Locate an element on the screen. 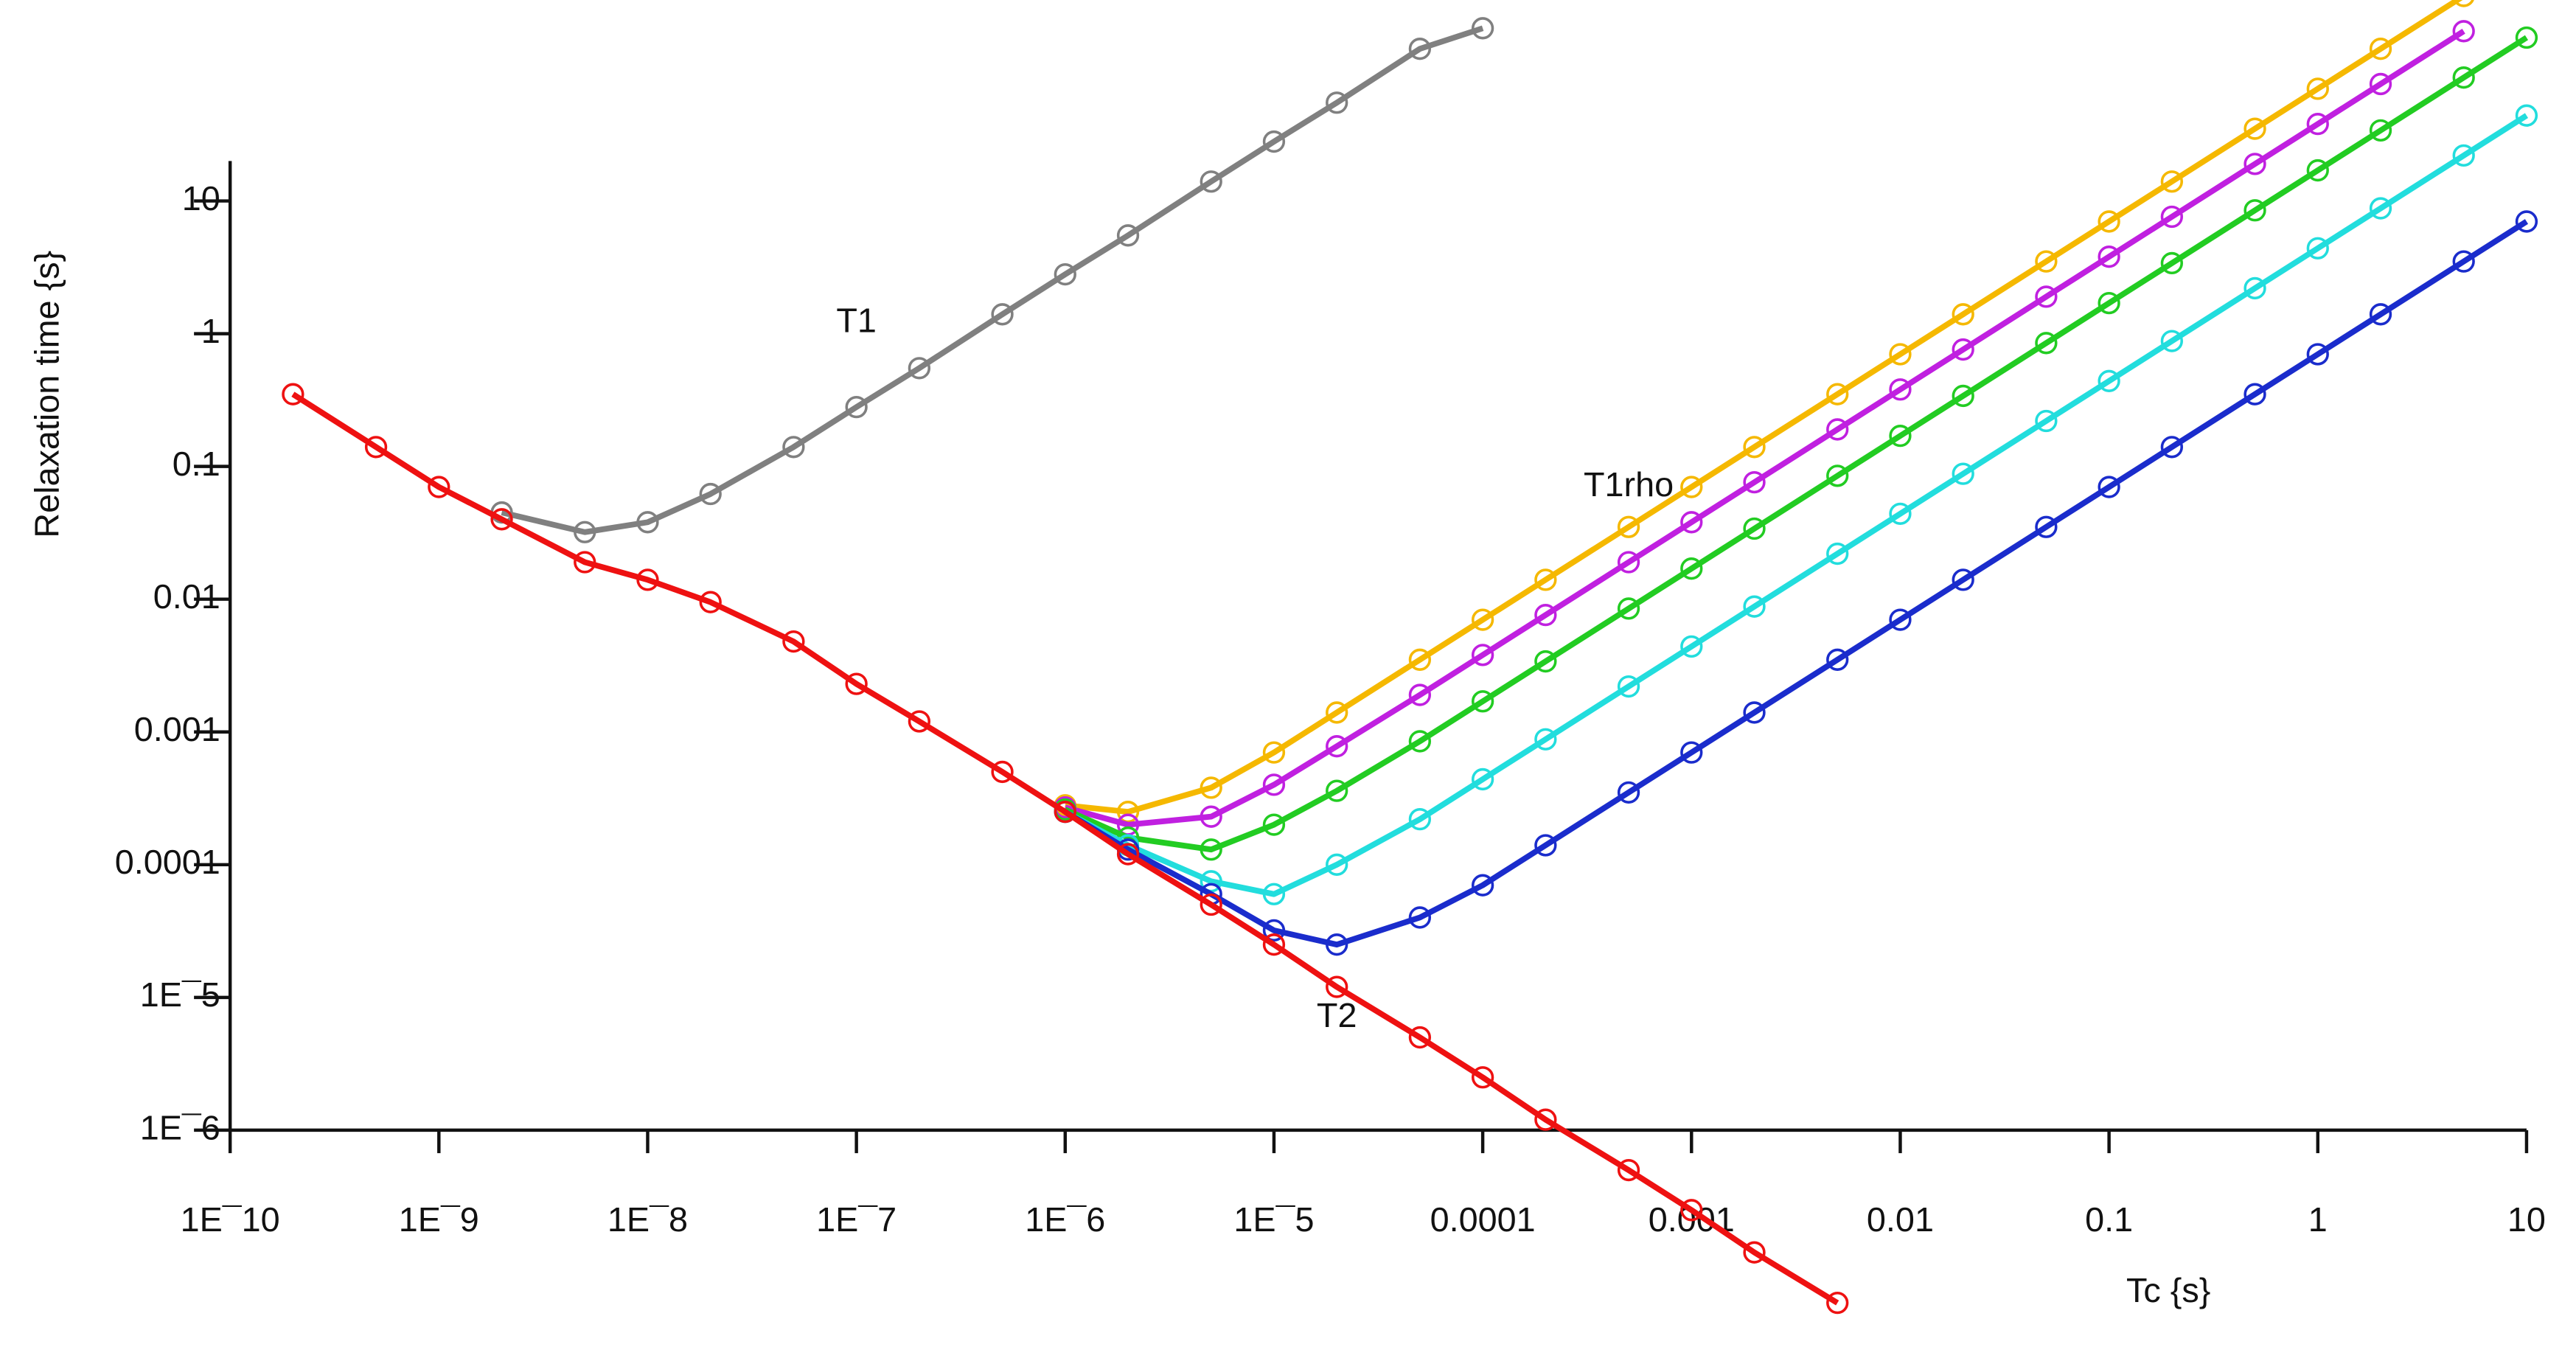 This screenshot has height=1347, width=2576. annotation: T1rho is located at coordinates (1629, 485).